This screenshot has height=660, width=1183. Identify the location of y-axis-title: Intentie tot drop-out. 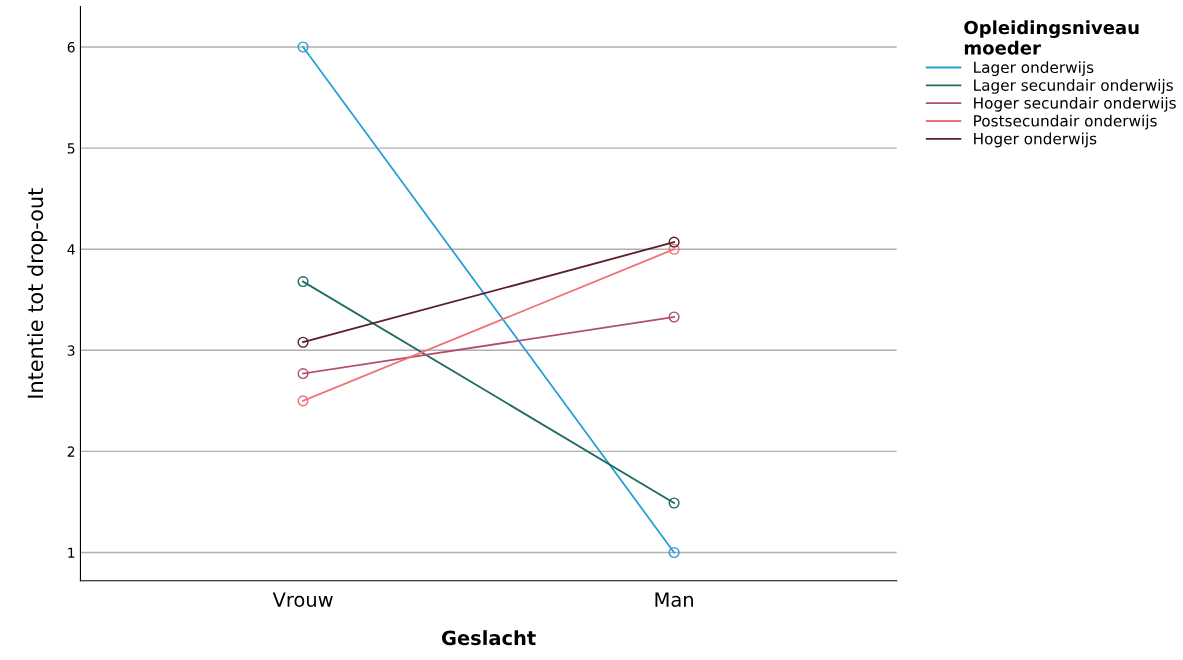
(37, 293).